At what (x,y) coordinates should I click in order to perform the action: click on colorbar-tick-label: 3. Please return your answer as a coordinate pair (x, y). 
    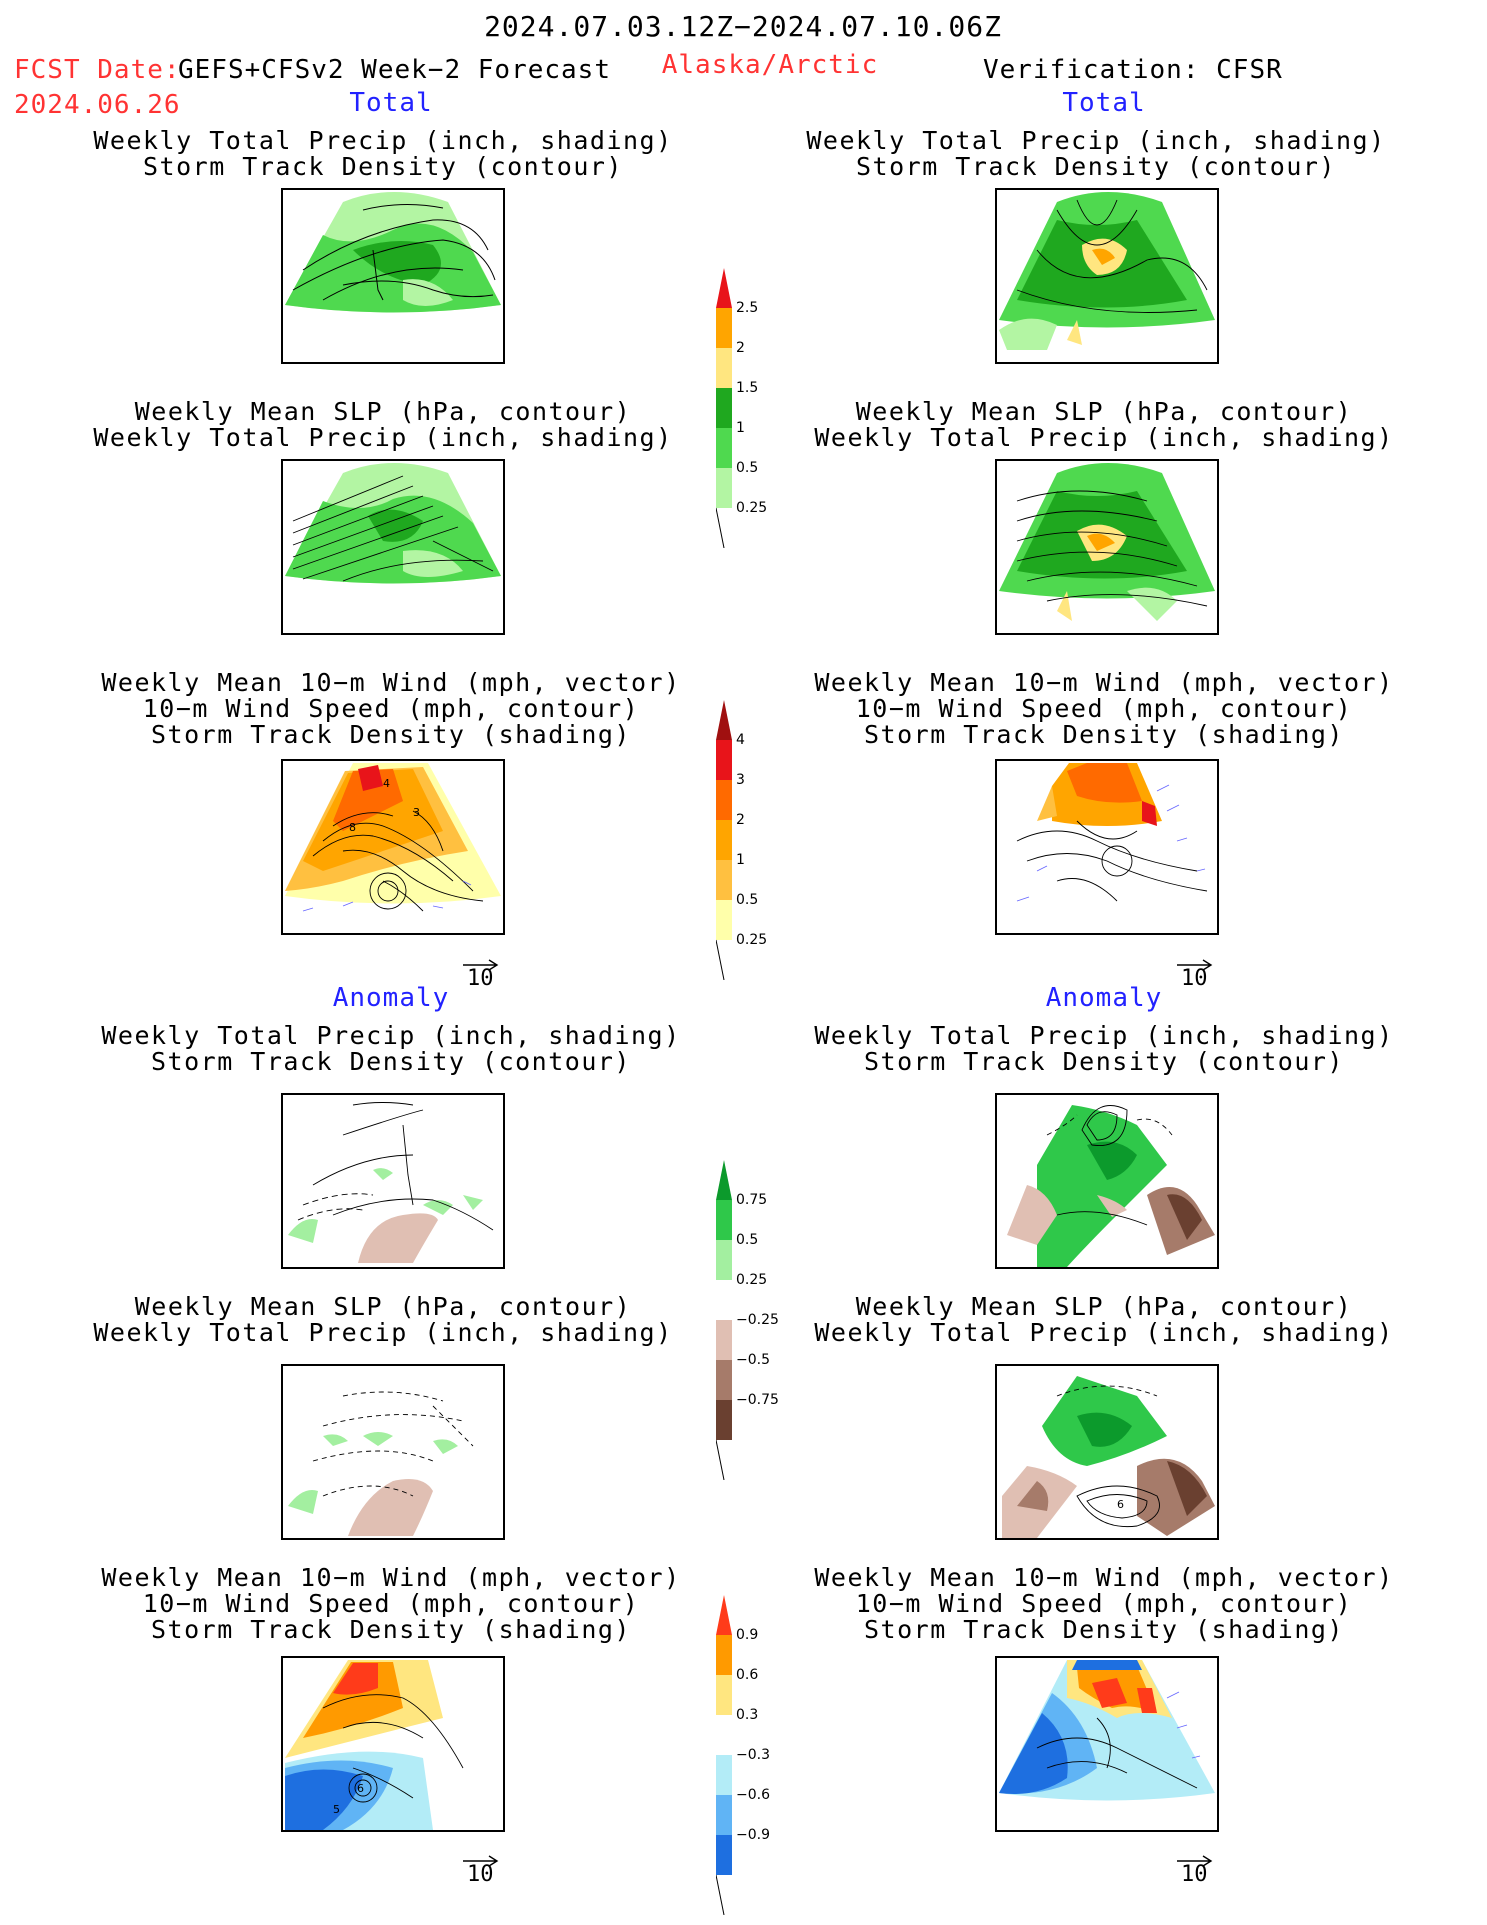
    Looking at the image, I should click on (740, 780).